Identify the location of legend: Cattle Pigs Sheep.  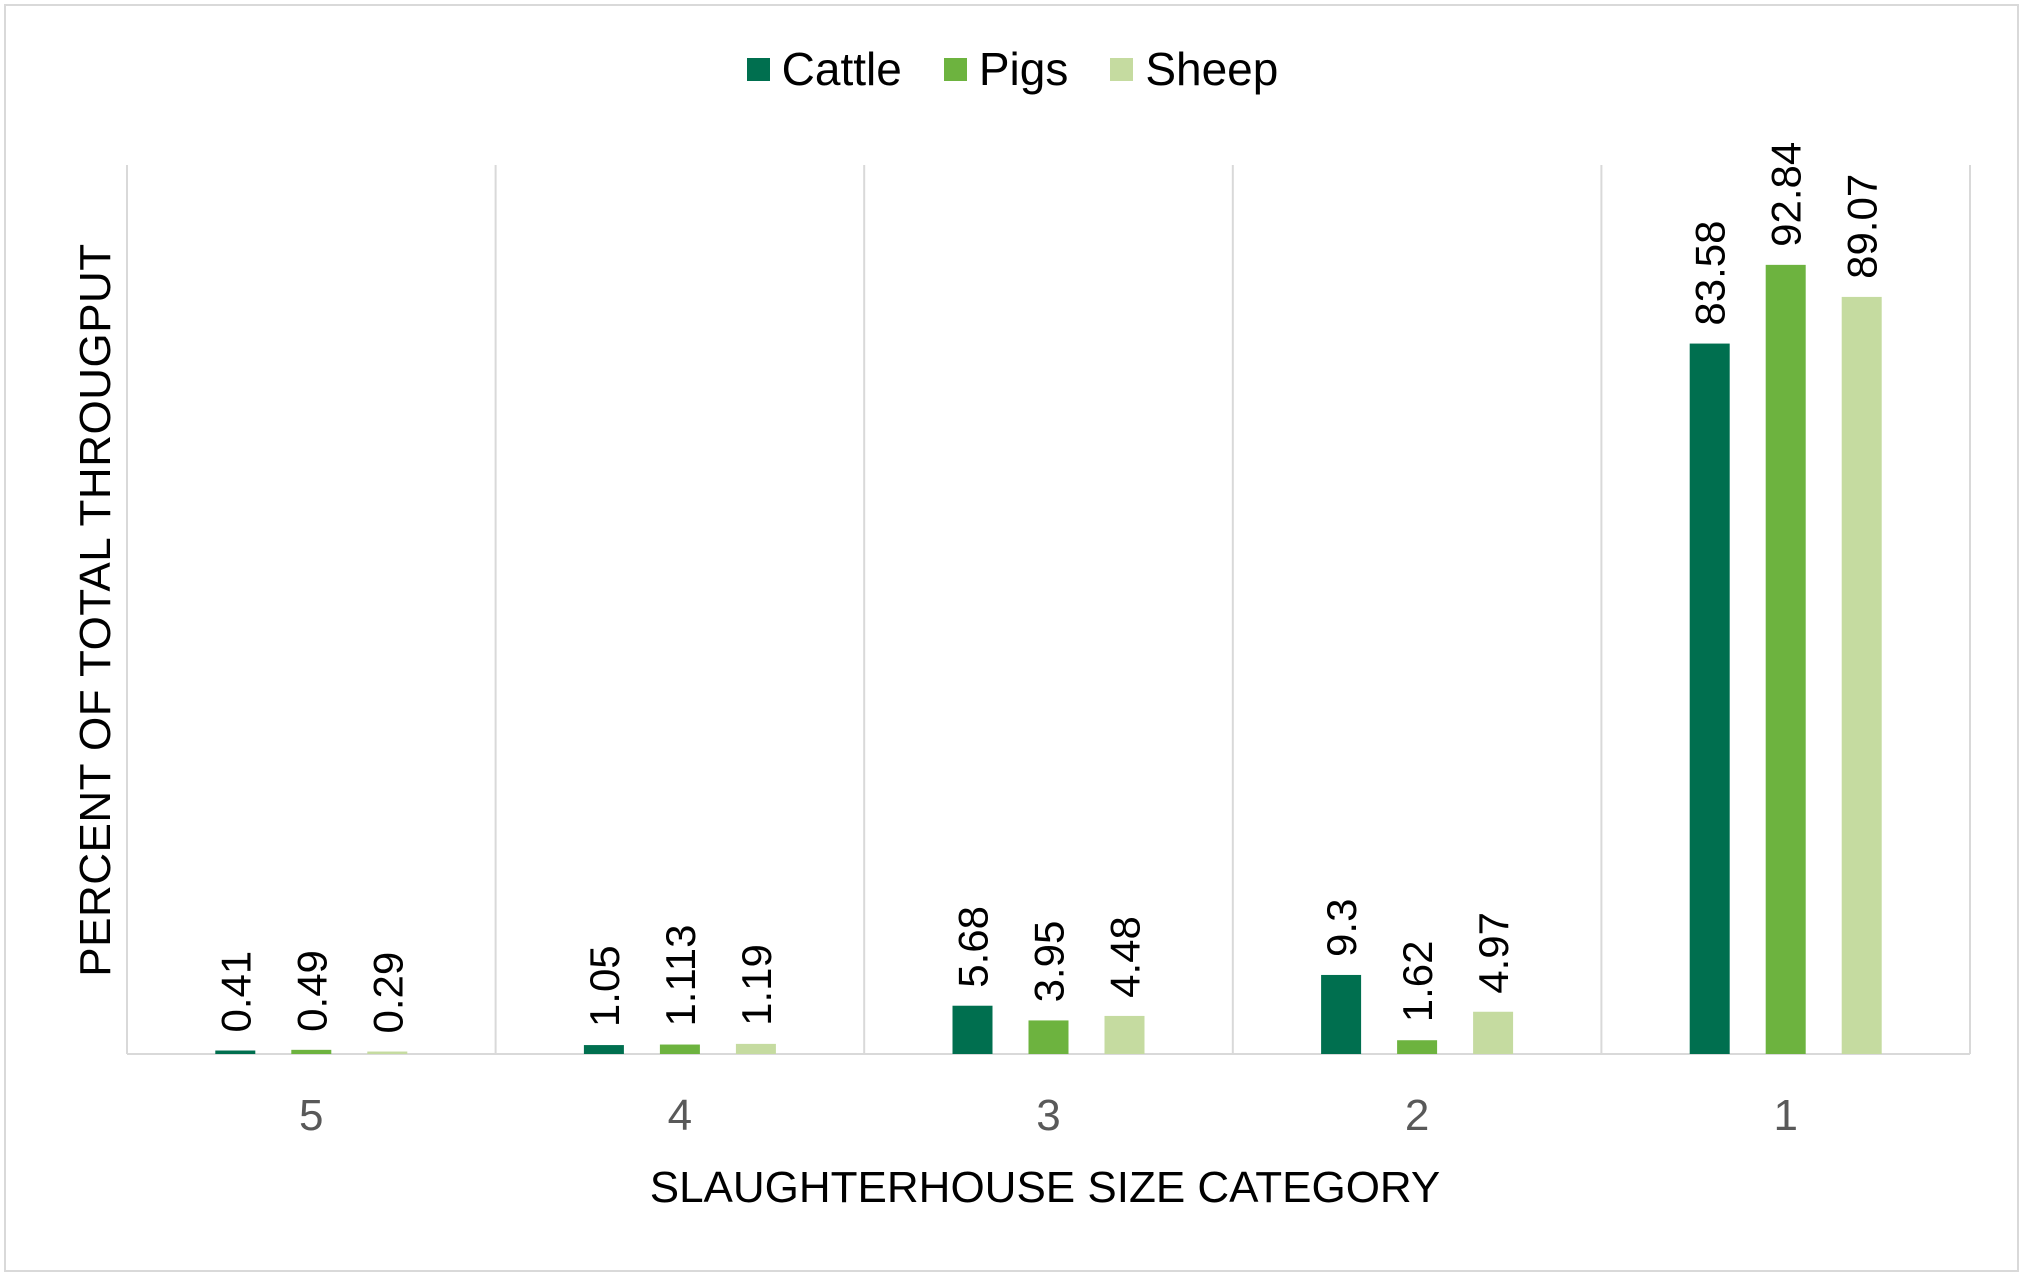
(1012, 69).